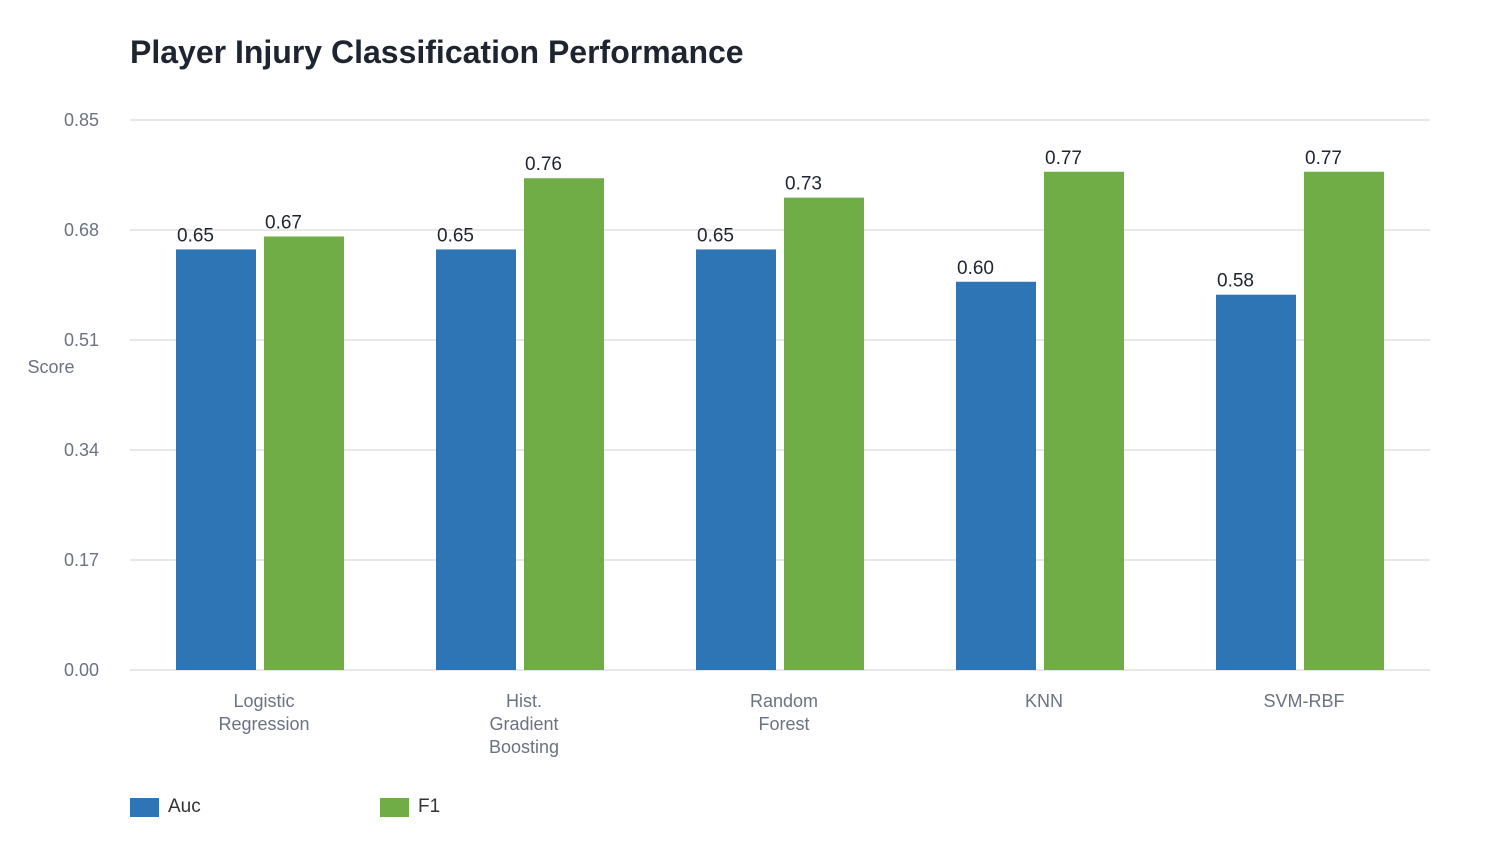 The width and height of the screenshot is (1500, 850). What do you see at coordinates (524, 701) in the screenshot?
I see `x-tick-label-line: Hist.` at bounding box center [524, 701].